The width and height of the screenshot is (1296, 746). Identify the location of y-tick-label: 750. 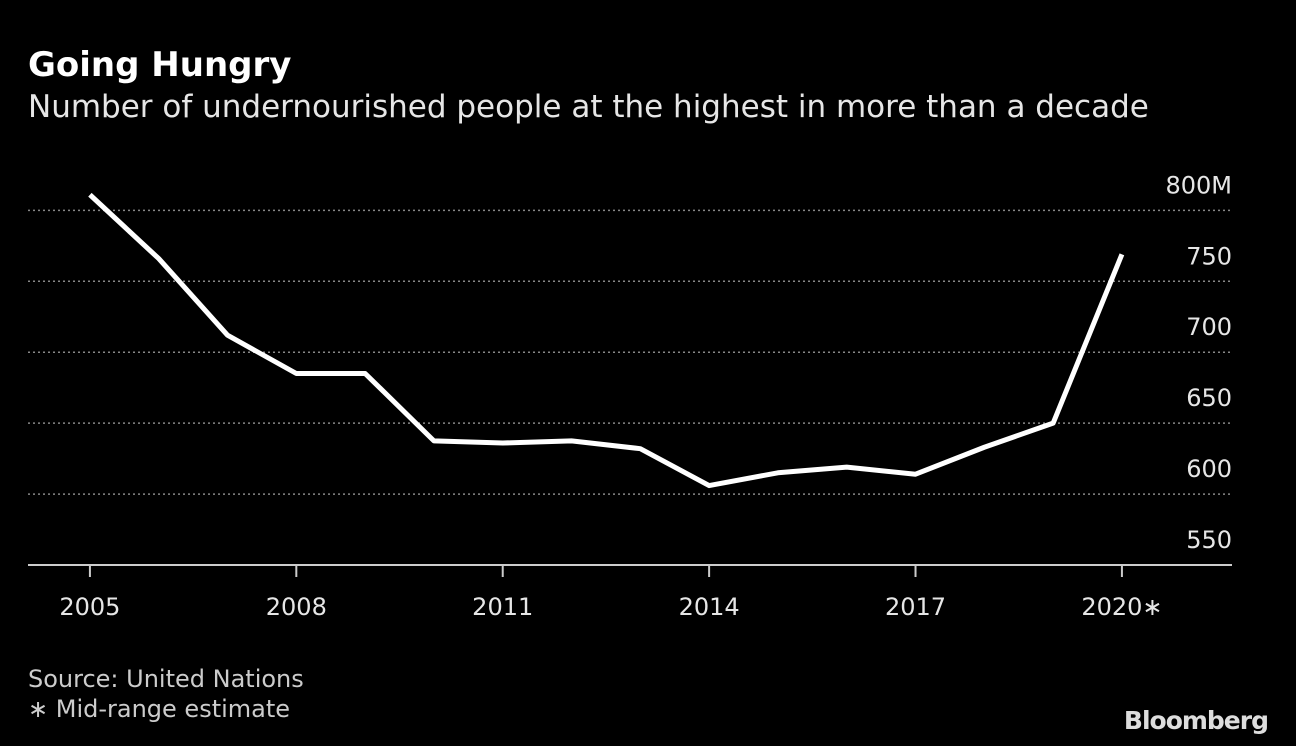
(1209, 256).